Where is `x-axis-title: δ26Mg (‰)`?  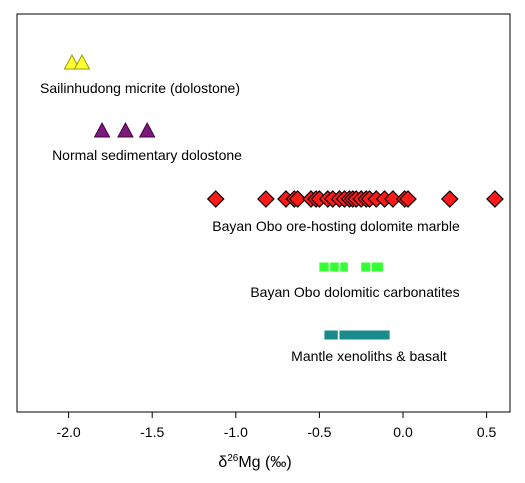 x-axis-title: δ26Mg (‰) is located at coordinates (254, 462).